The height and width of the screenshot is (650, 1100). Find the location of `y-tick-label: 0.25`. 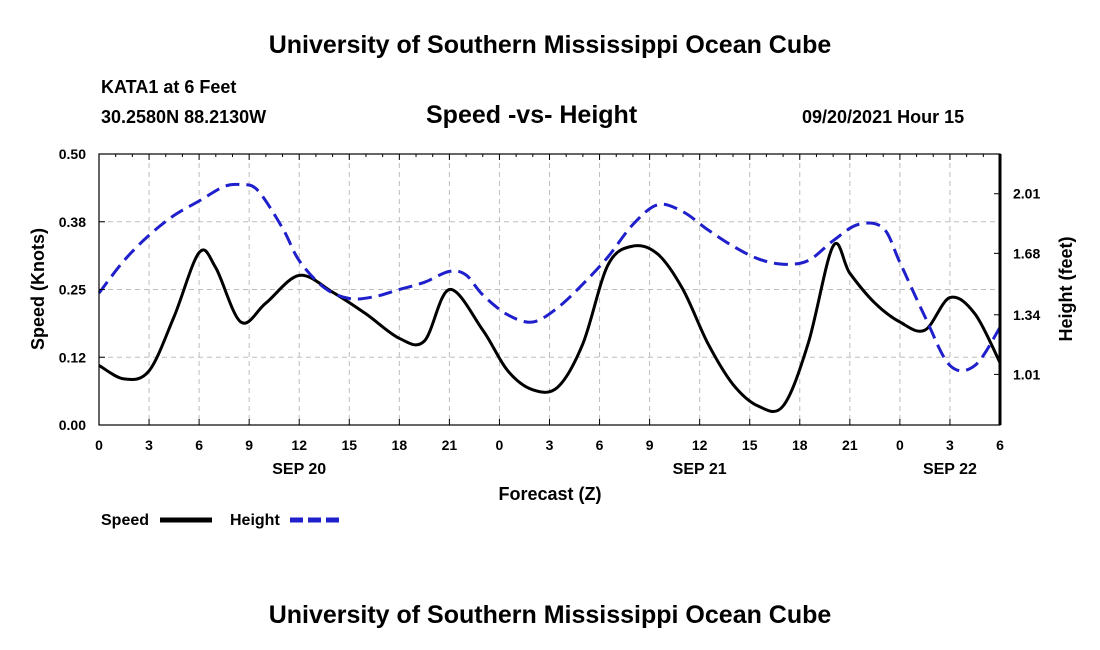

y-tick-label: 0.25 is located at coordinates (72, 290).